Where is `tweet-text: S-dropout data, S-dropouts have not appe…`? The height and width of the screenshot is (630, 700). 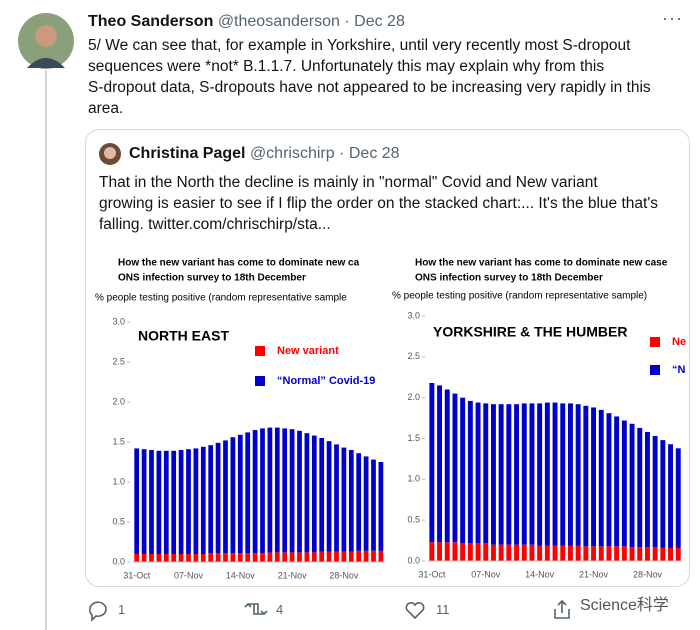 tweet-text: S-dropout data, S-dropouts have not appe… is located at coordinates (369, 87).